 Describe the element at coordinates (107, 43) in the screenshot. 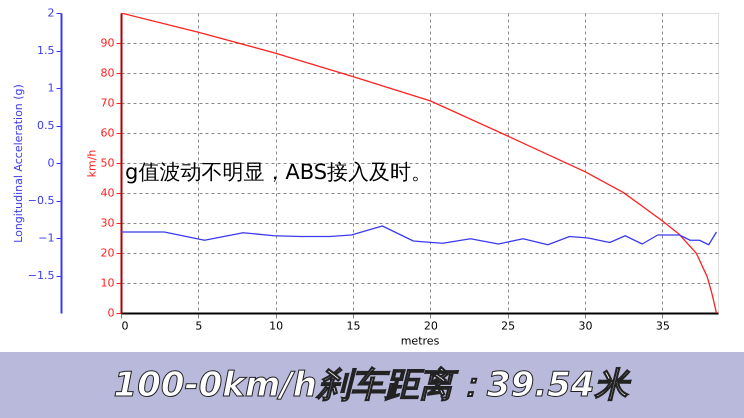

I see `y-tick-label: 90` at that location.